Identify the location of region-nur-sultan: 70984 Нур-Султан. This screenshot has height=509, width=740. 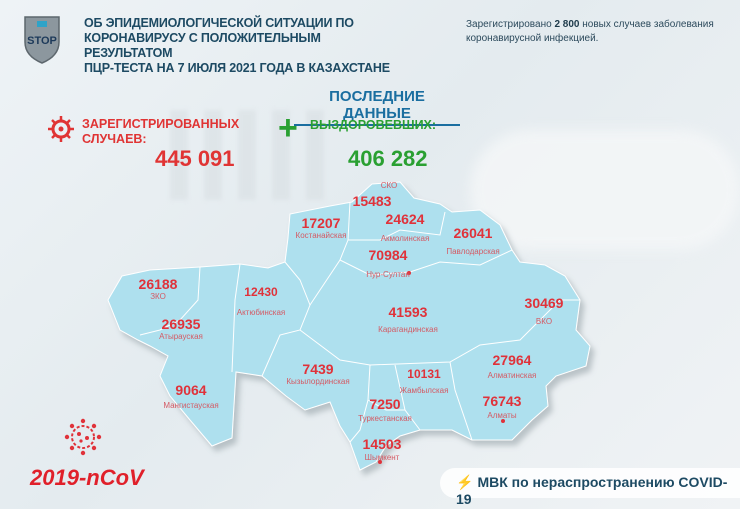
(388, 264).